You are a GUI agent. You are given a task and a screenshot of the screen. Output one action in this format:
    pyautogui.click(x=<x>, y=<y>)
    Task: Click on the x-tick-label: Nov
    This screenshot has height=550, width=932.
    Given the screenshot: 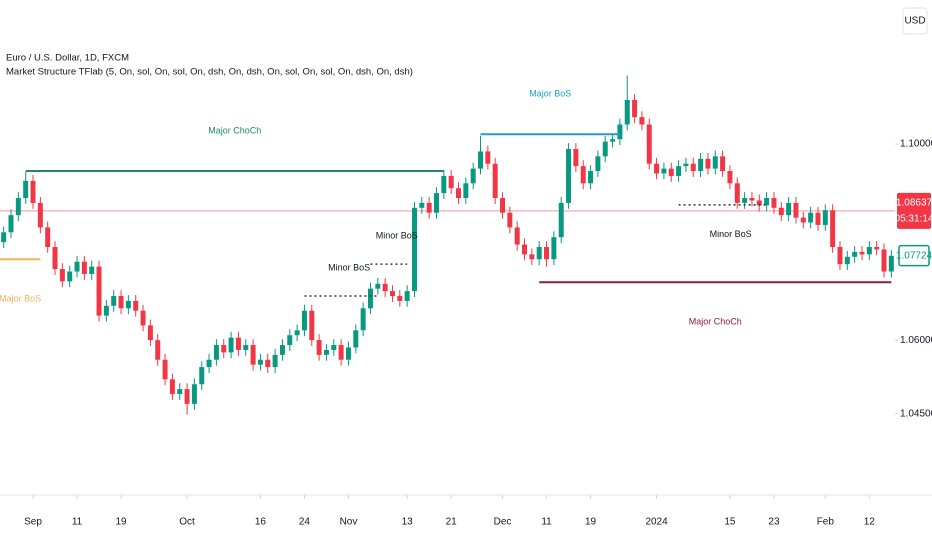 What is the action you would take?
    pyautogui.click(x=349, y=522)
    